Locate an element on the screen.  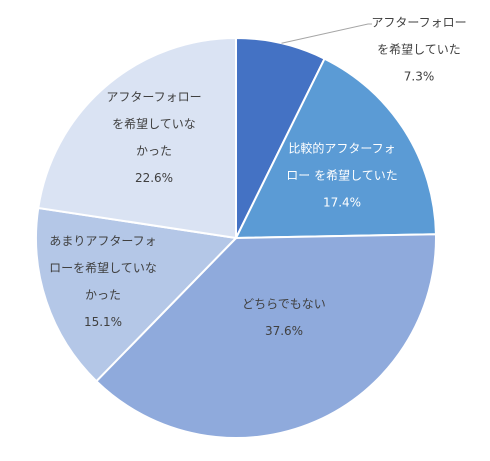
category-label-4-line-1: あまりアフターフォ is located at coordinates (102, 241).